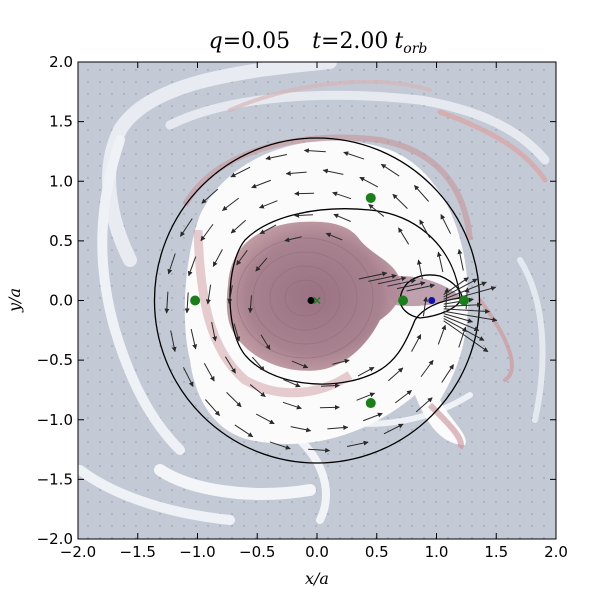  What do you see at coordinates (305, 298) in the screenshot?
I see `core-contours` at bounding box center [305, 298].